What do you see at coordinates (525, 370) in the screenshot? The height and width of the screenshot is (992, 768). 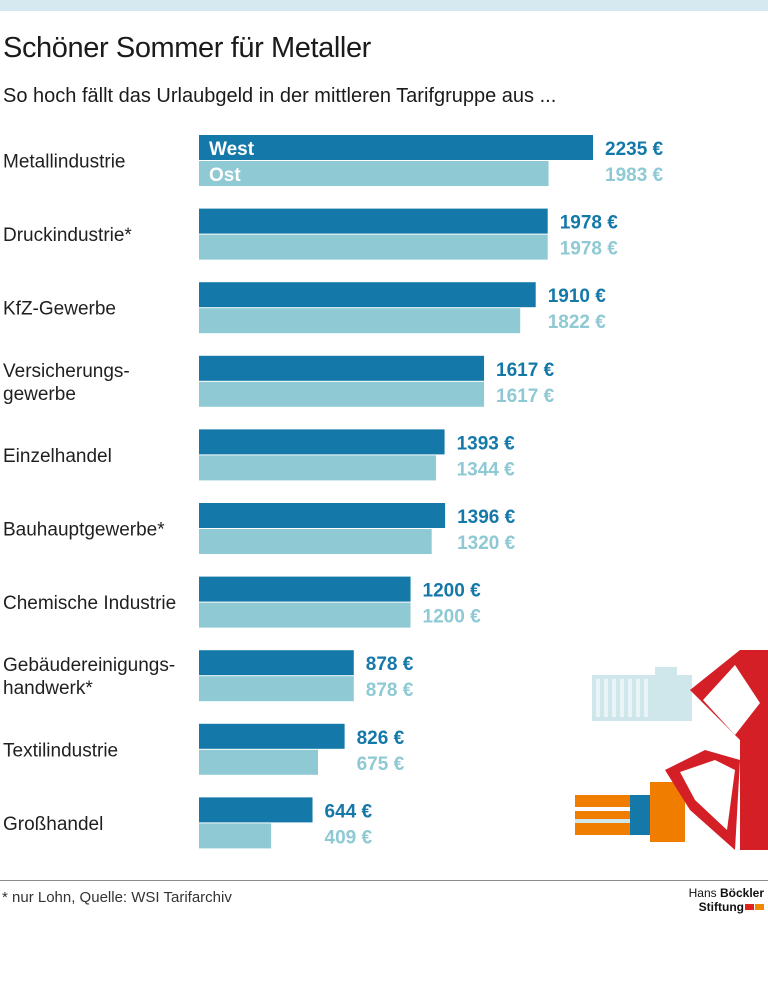 I see `value-label-west: 1617 €` at bounding box center [525, 370].